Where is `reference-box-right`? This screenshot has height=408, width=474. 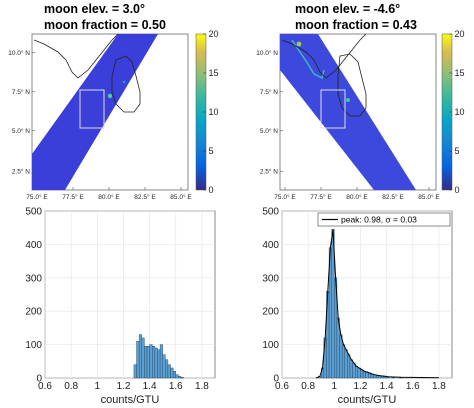 reference-box-right is located at coordinates (333, 109).